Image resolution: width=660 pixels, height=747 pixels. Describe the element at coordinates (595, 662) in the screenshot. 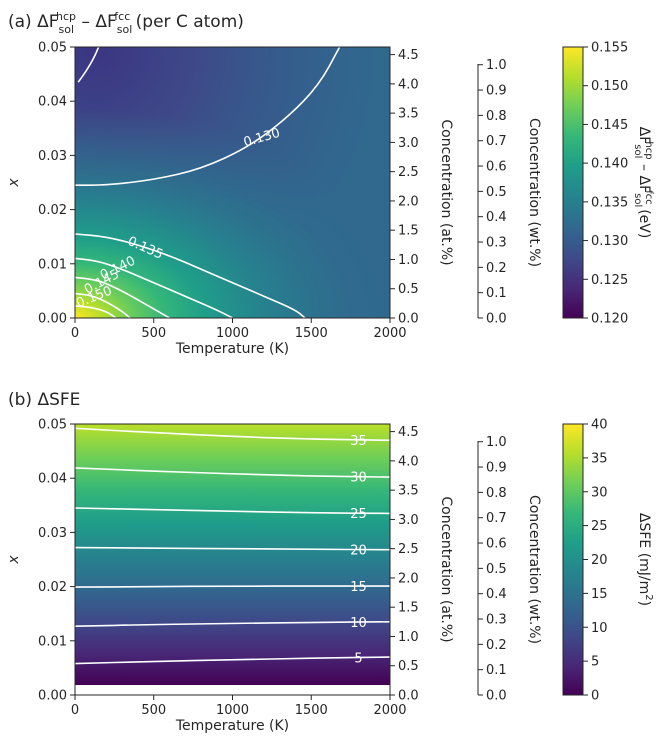

I see `colorbar-tick-label: 5` at that location.